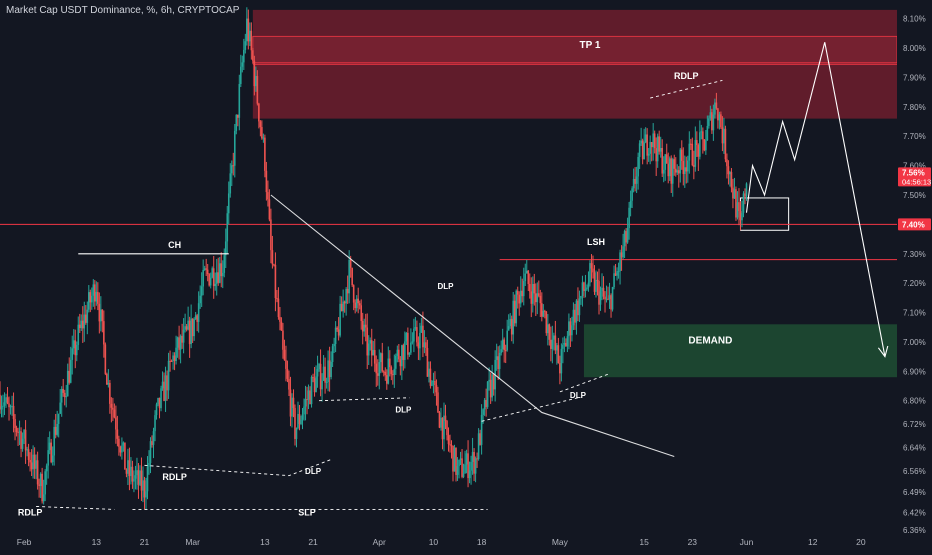 This screenshot has height=555, width=932. Describe the element at coordinates (145, 542) in the screenshot. I see `time-tick-label: 21` at that location.